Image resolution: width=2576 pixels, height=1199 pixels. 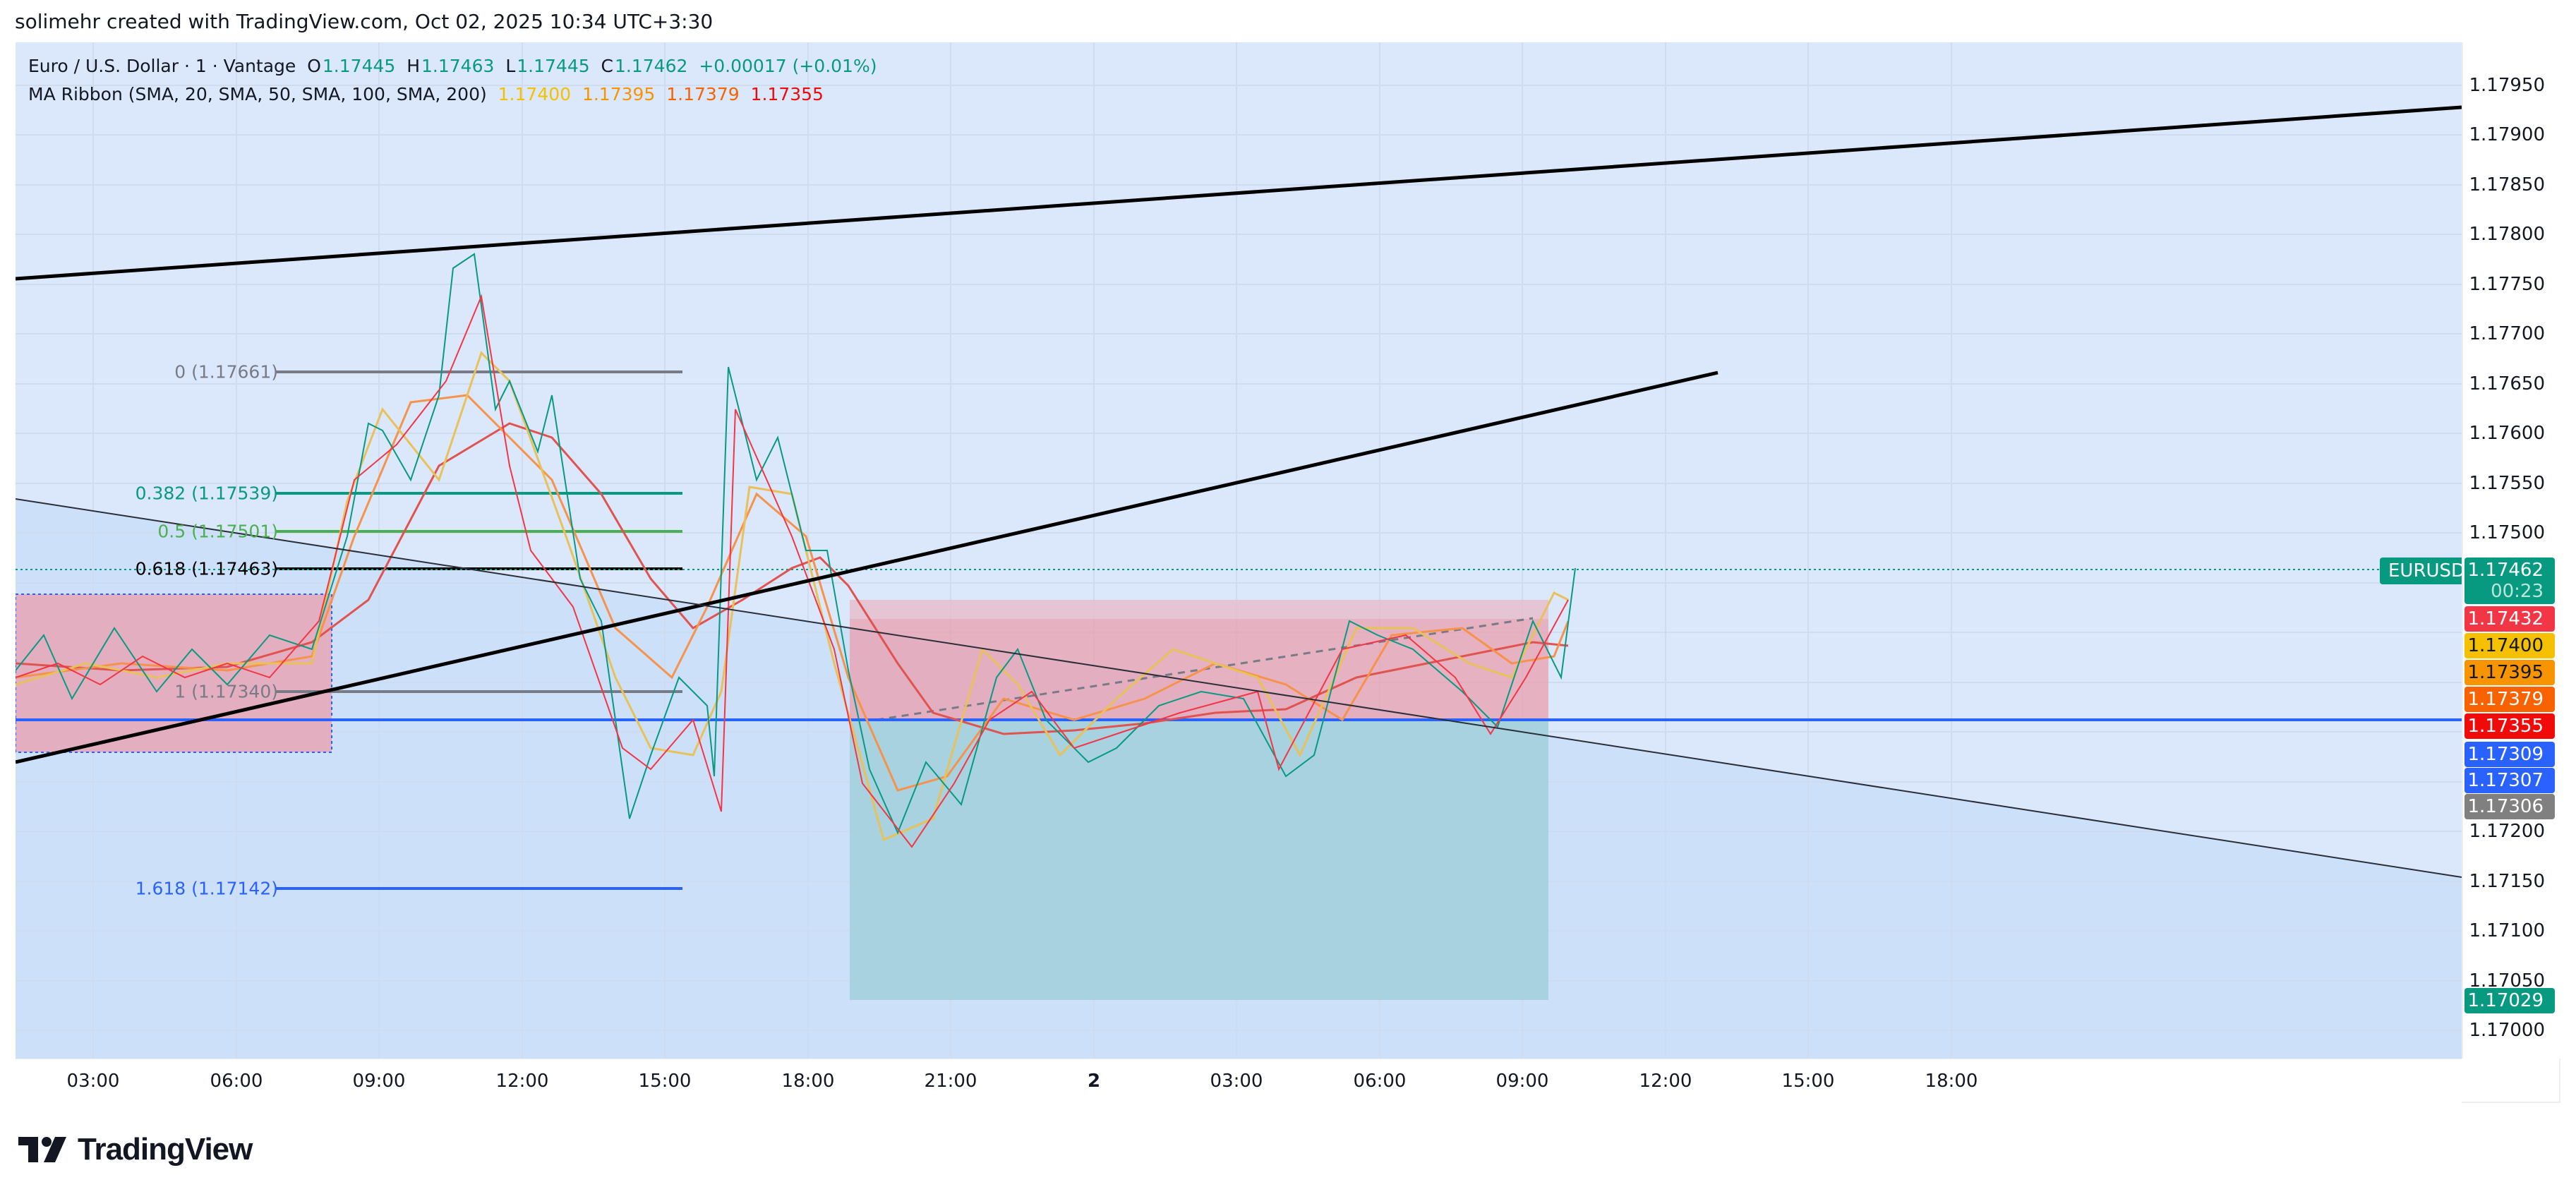 What do you see at coordinates (1199, 669) in the screenshot?
I see `stop-zone` at bounding box center [1199, 669].